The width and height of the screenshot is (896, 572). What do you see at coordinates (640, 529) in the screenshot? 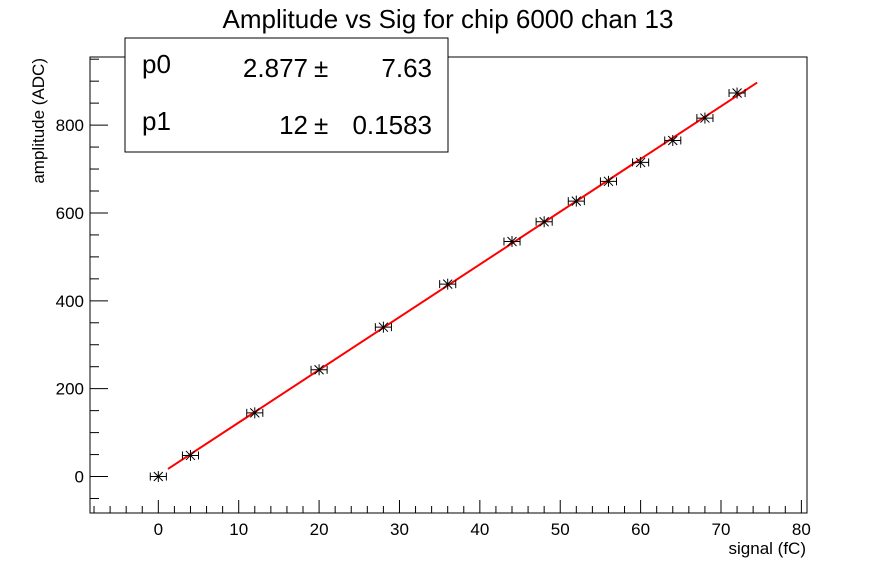
I see `x-tick-label: 60` at bounding box center [640, 529].